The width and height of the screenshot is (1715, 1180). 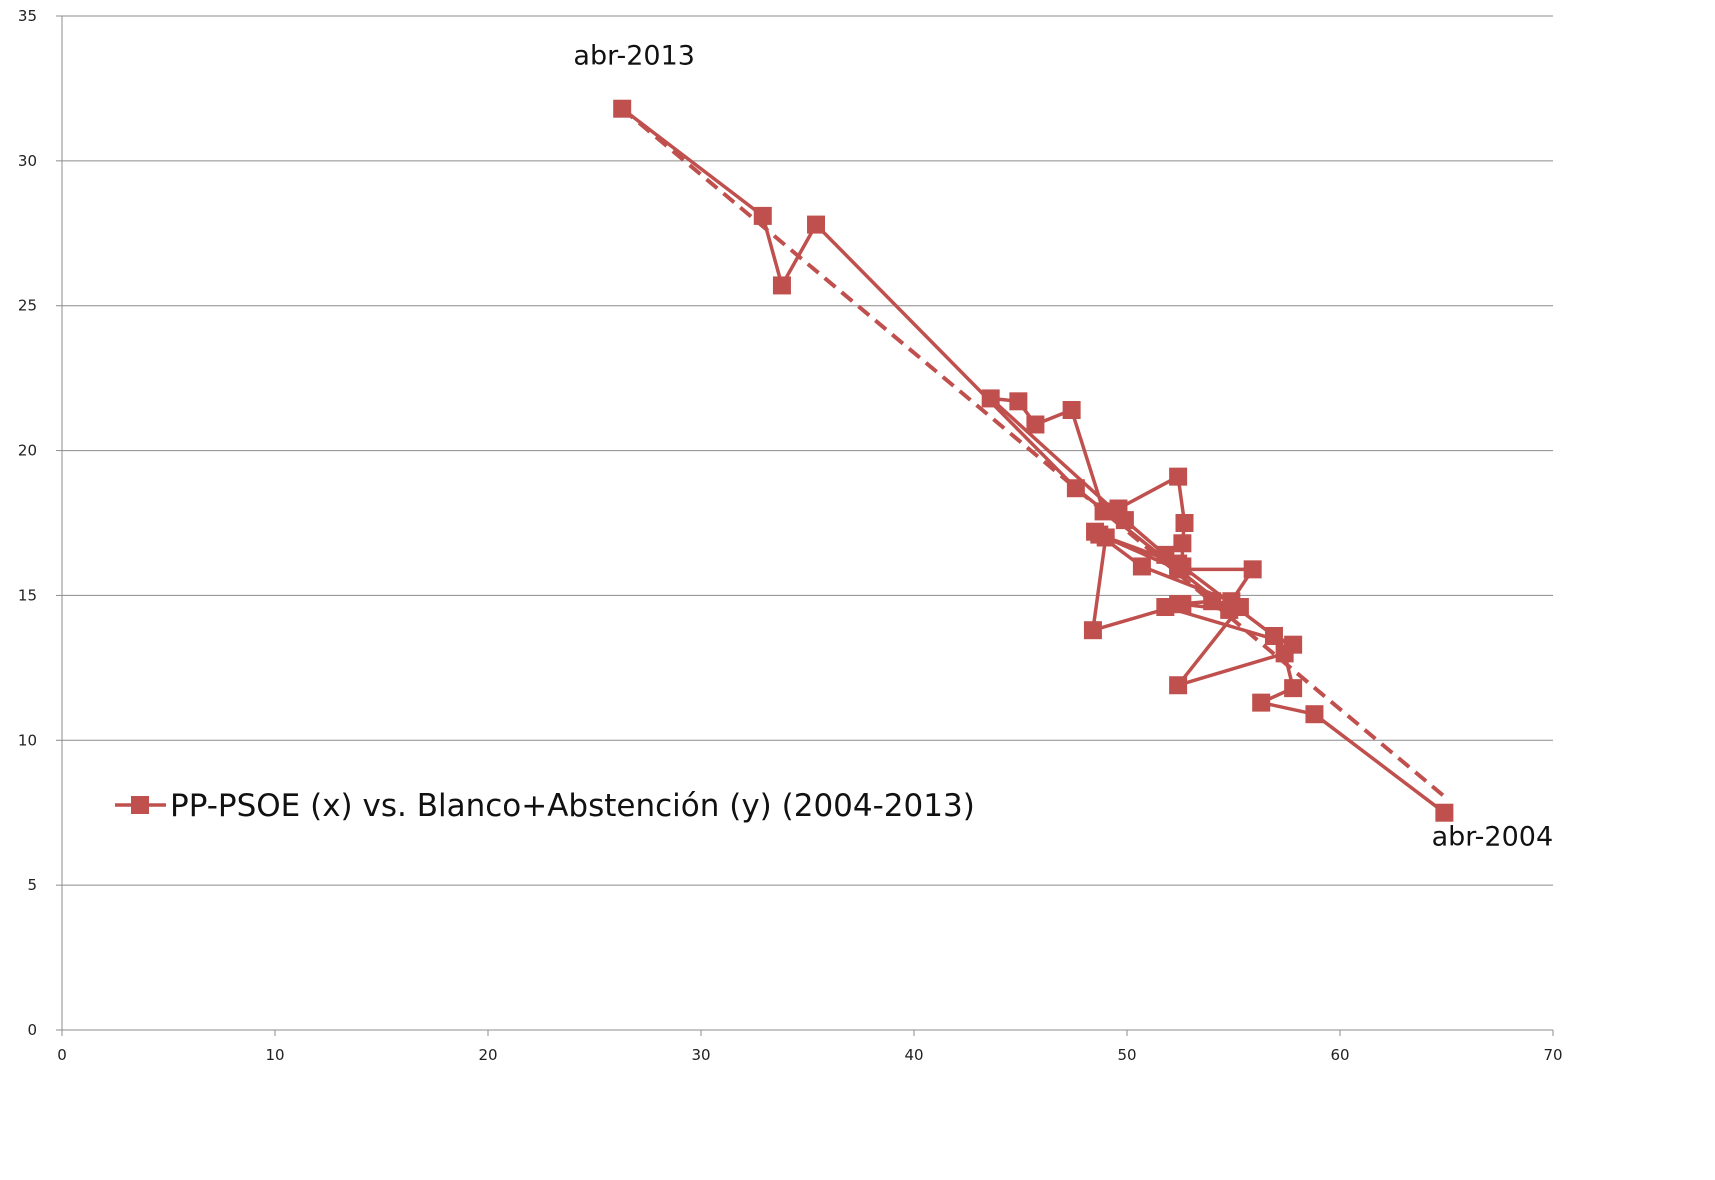 What do you see at coordinates (27, 451) in the screenshot?
I see `y-tick-label: 20` at bounding box center [27, 451].